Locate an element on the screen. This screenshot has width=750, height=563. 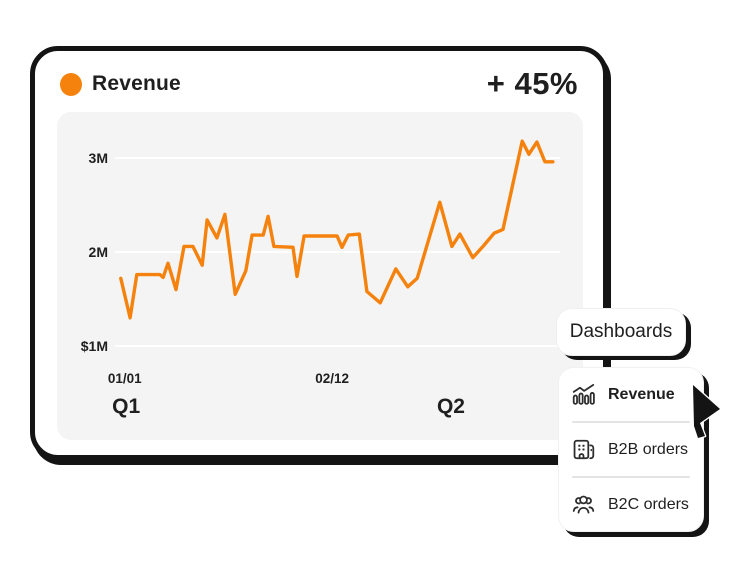
delta-value: + 45% is located at coordinates (532, 83).